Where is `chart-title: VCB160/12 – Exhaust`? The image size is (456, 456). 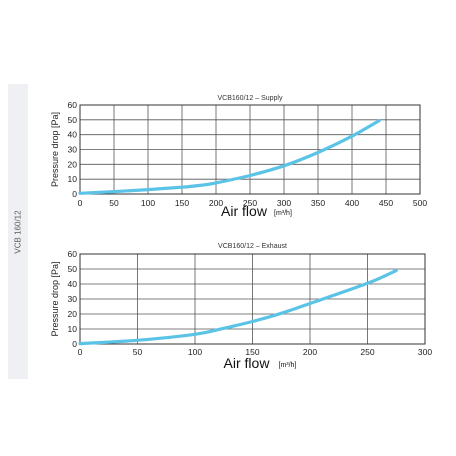 chart-title: VCB160/12 – Exhaust is located at coordinates (252, 246).